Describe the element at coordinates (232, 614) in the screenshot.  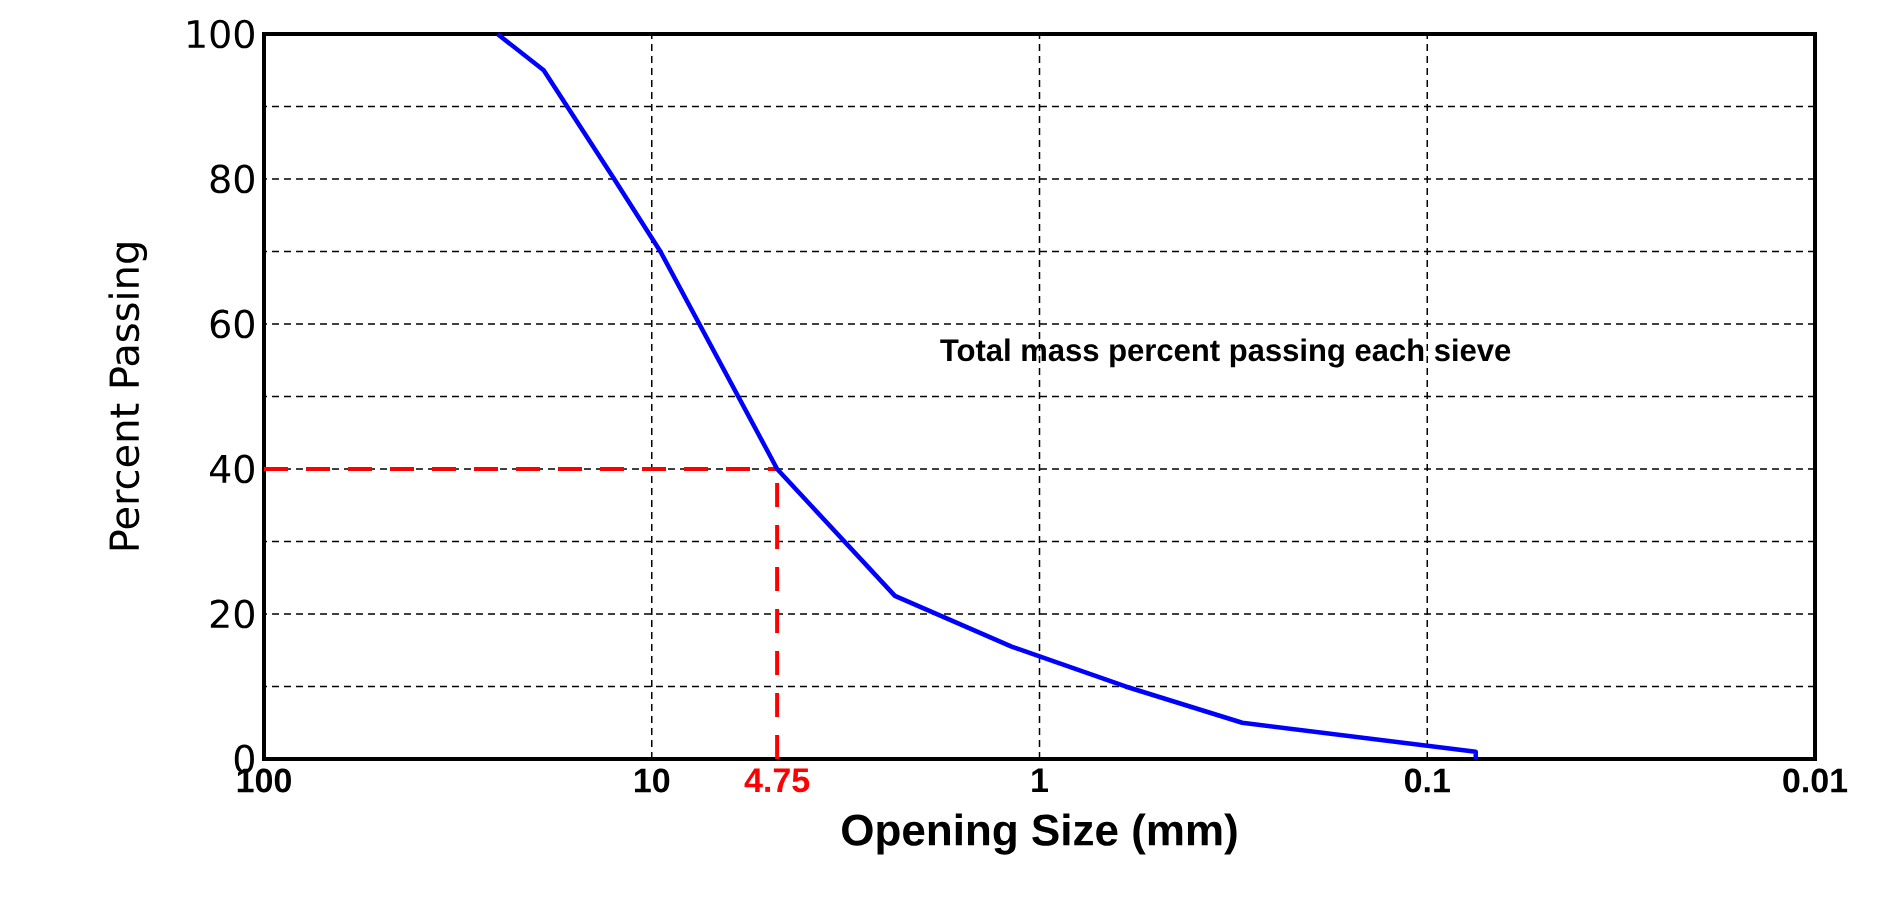
I see `y-tick-label: 20` at that location.